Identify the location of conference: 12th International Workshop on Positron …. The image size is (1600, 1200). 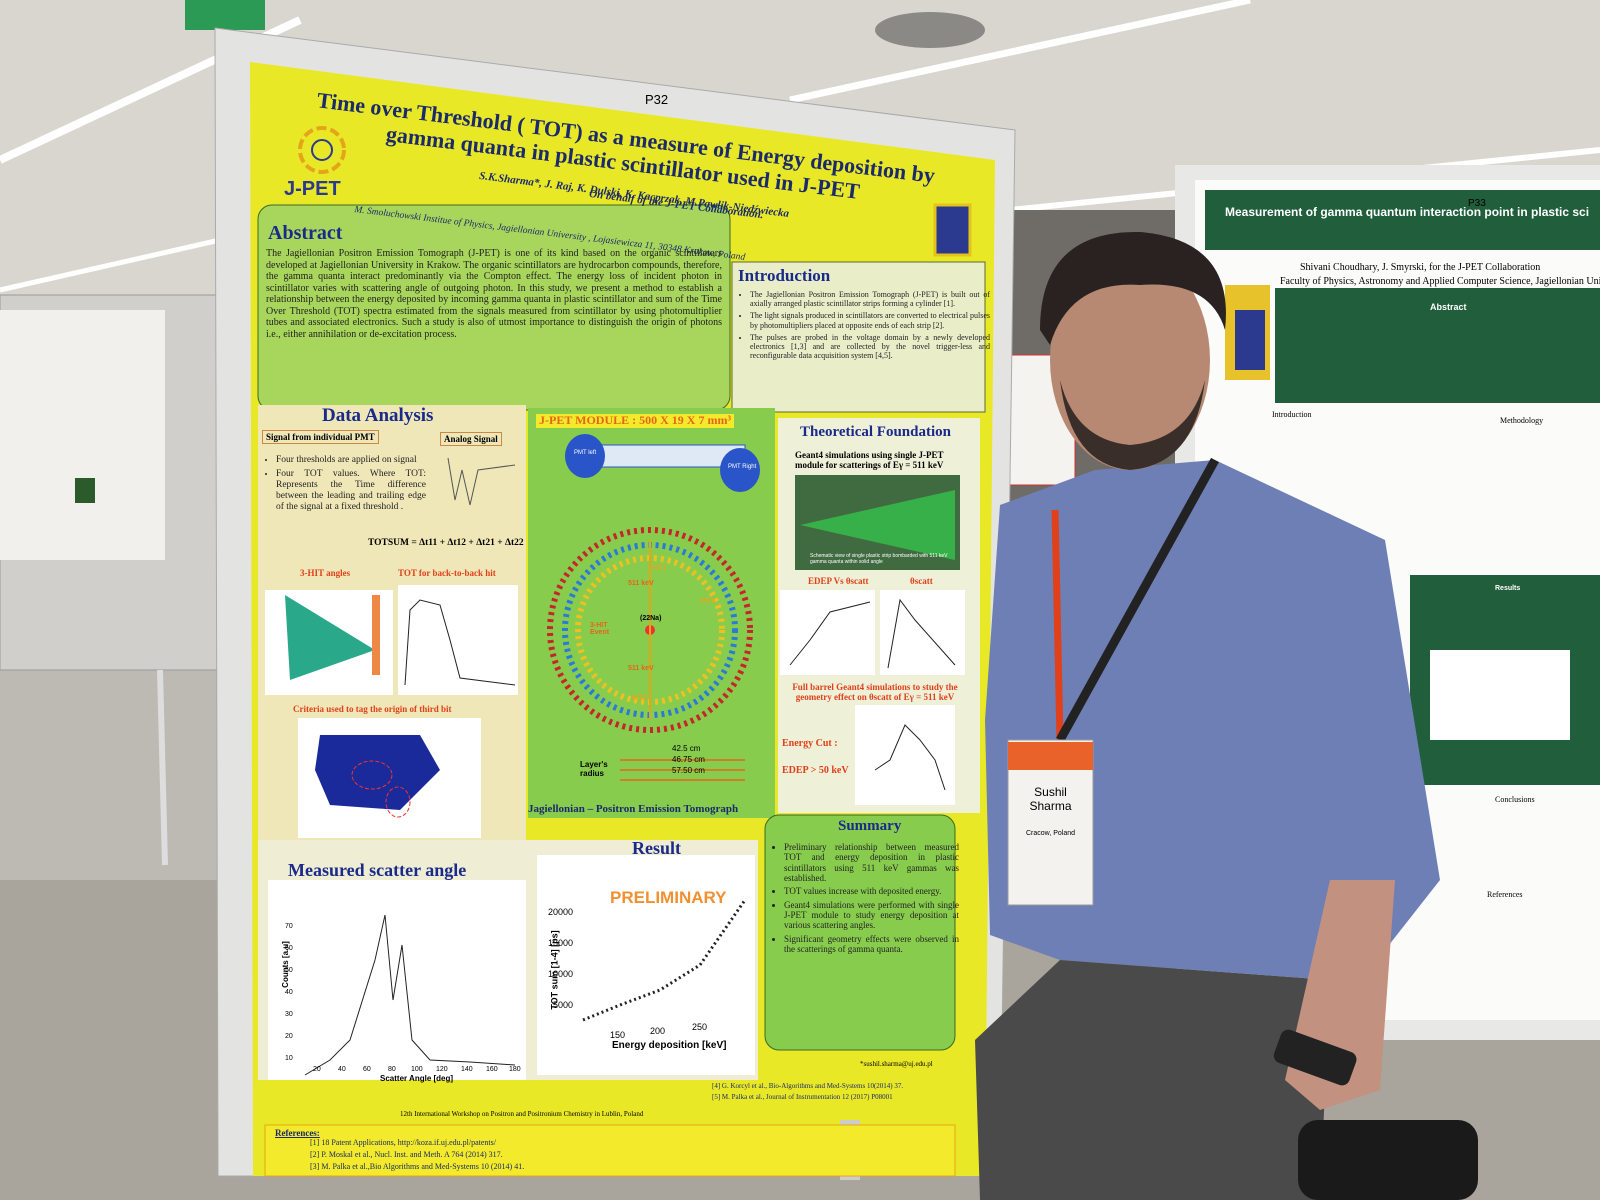
(522, 1114).